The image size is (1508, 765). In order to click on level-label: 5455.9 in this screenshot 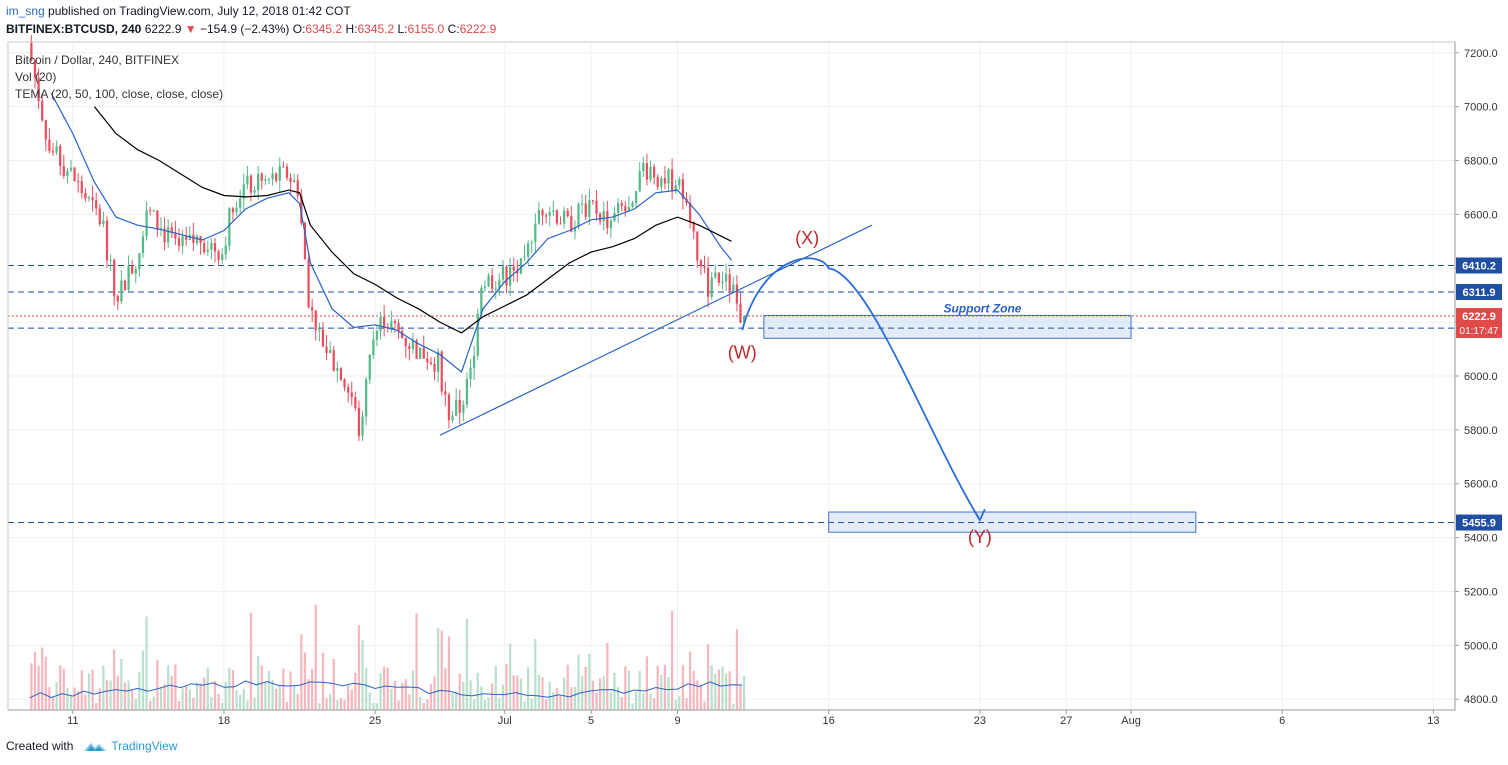, I will do `click(1479, 524)`.